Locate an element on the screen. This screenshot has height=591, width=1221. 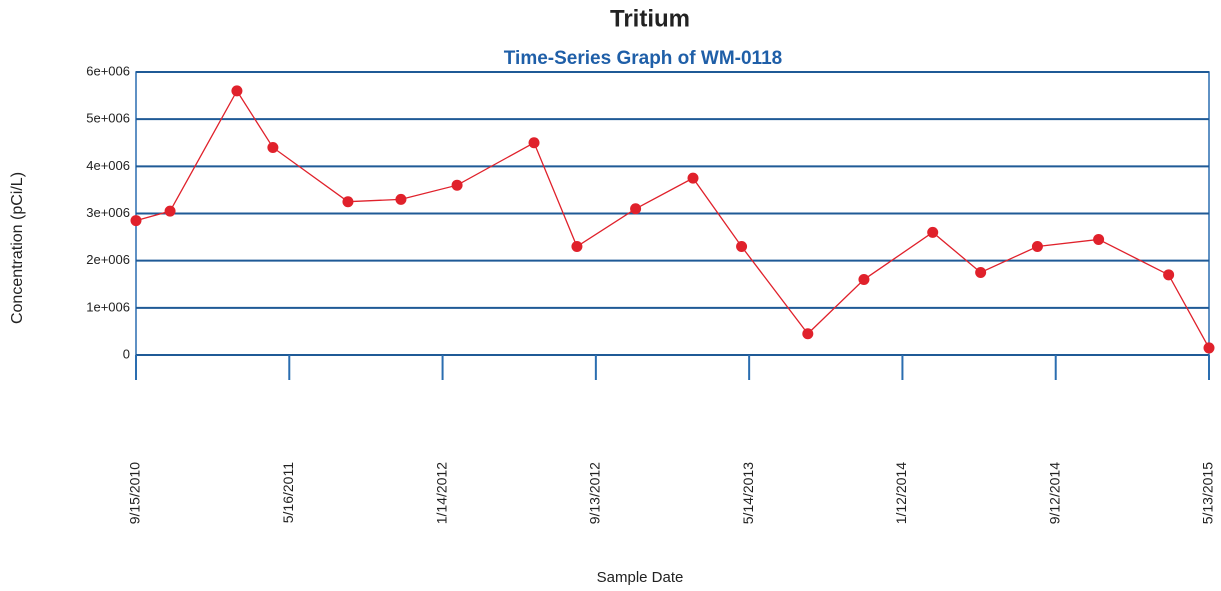
x-tick-label: 9/12/2014 is located at coordinates (1054, 493).